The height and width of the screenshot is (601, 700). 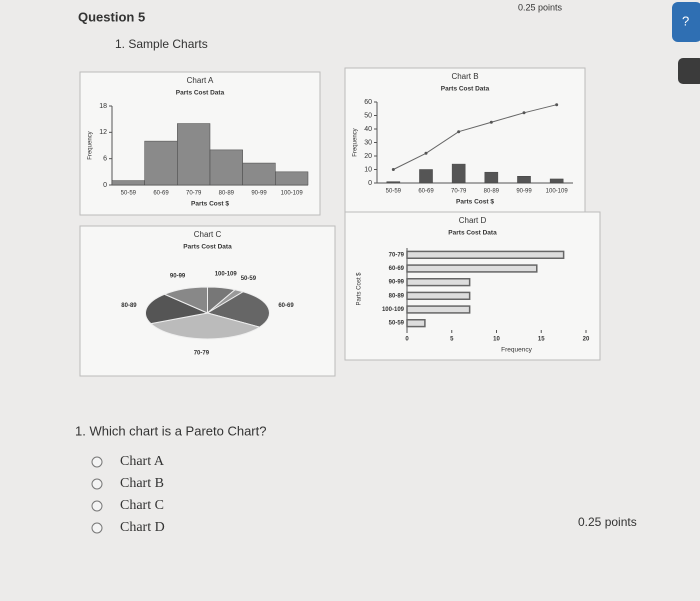 I want to click on points: 0.25 points, so click(x=540, y=7).